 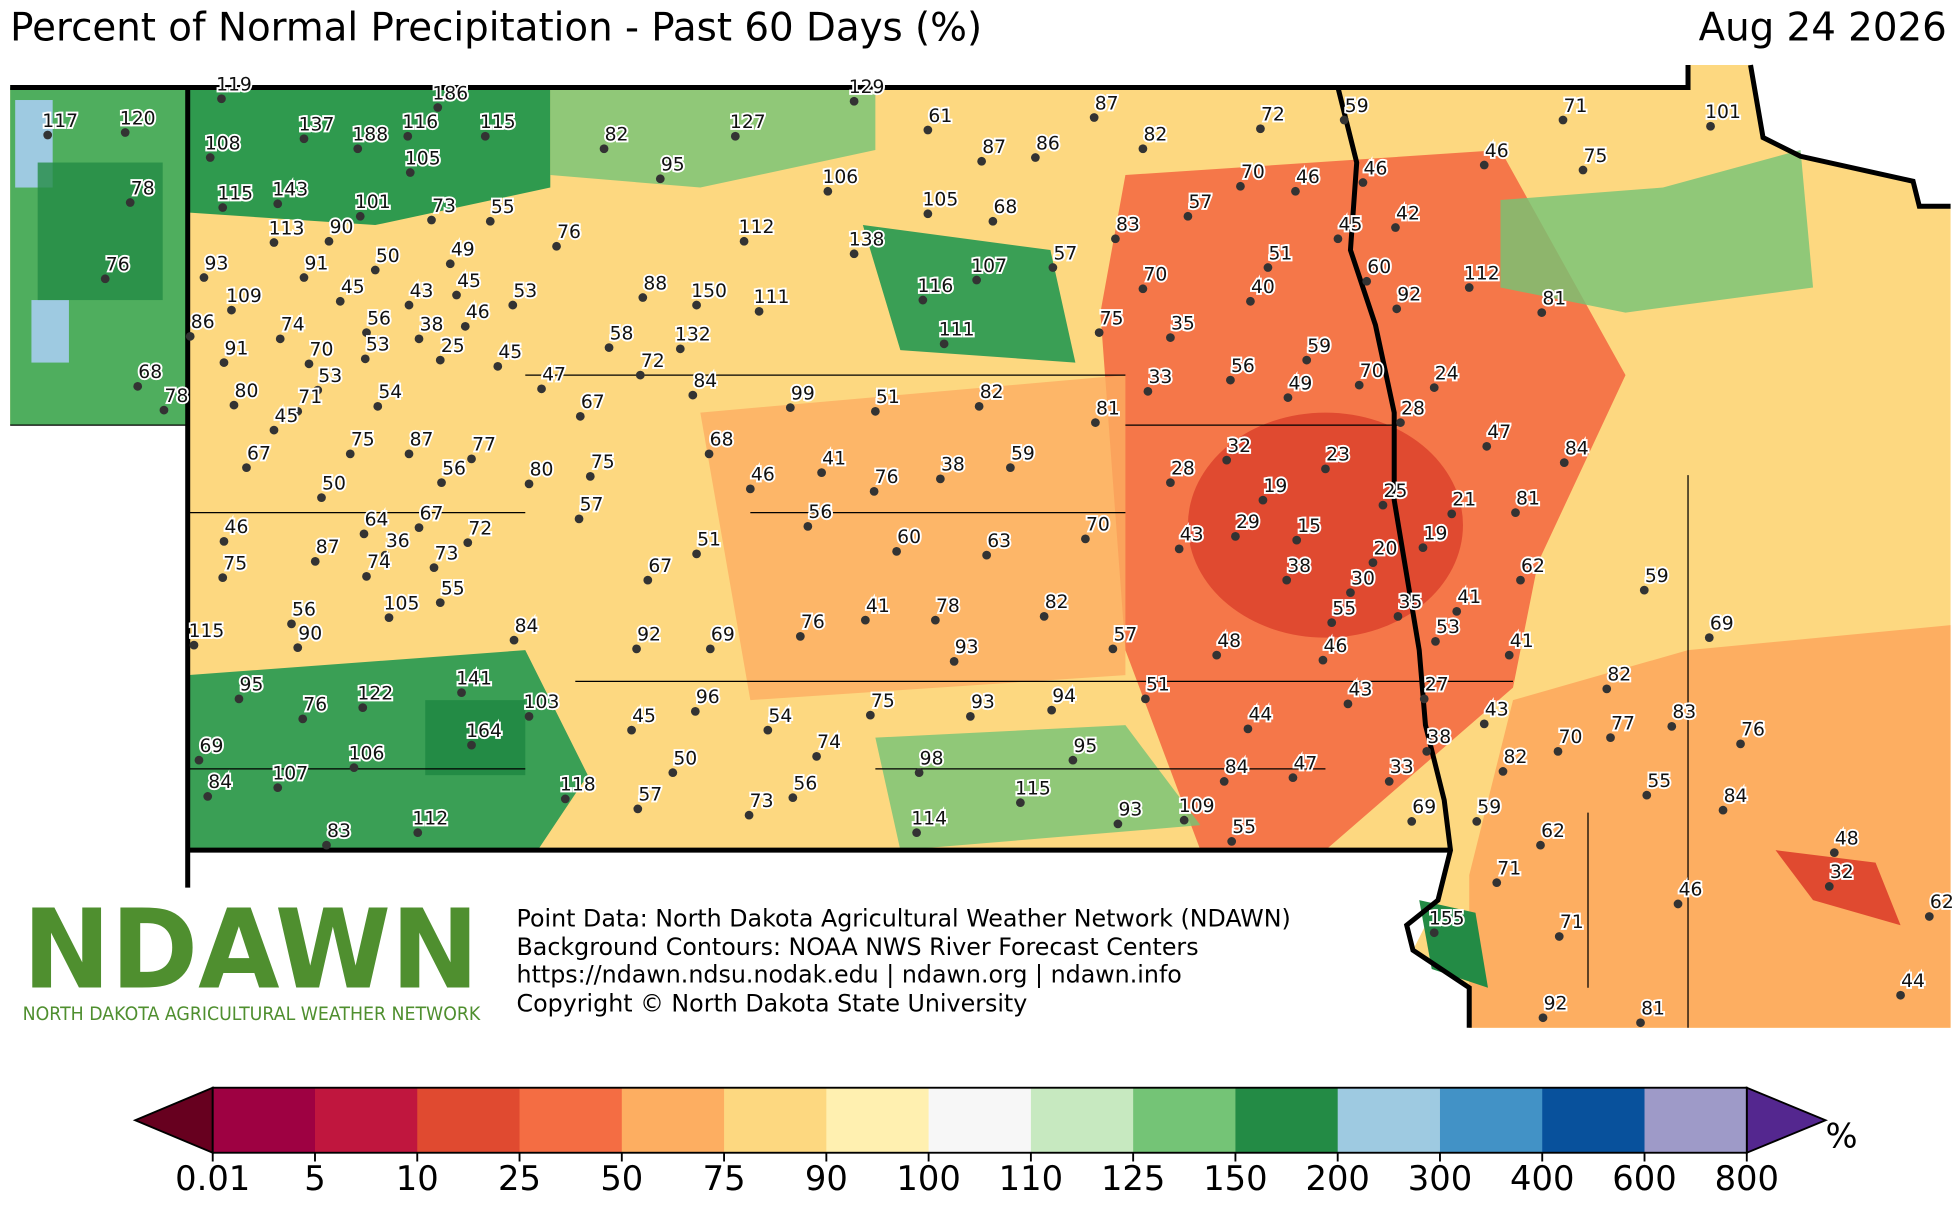 I want to click on station-value: 106, so click(x=840, y=177).